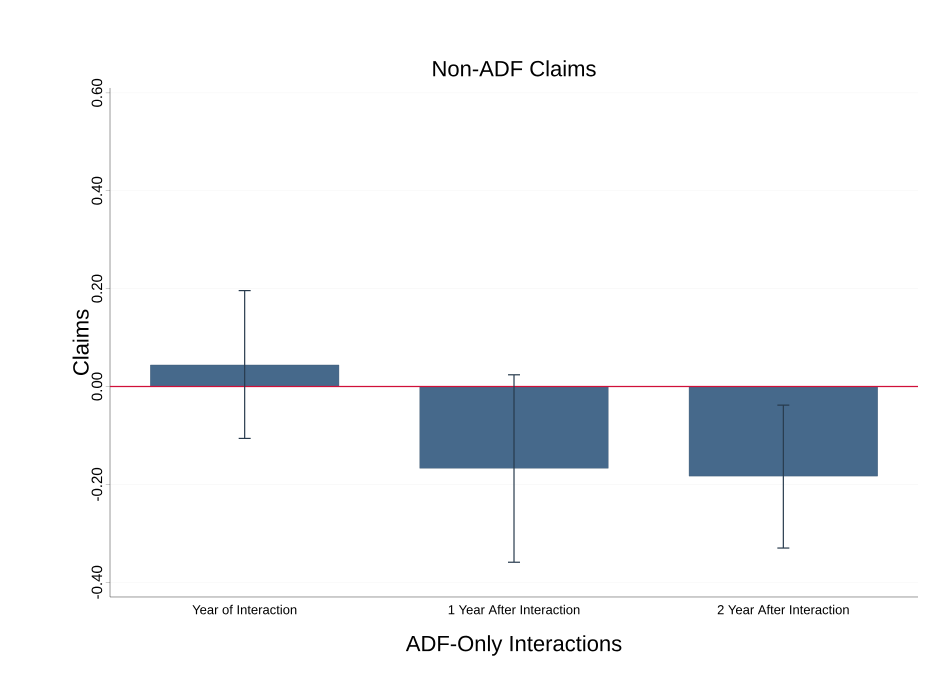 The image size is (928, 684). I want to click on y-tick-label: 0.60, so click(97, 92).